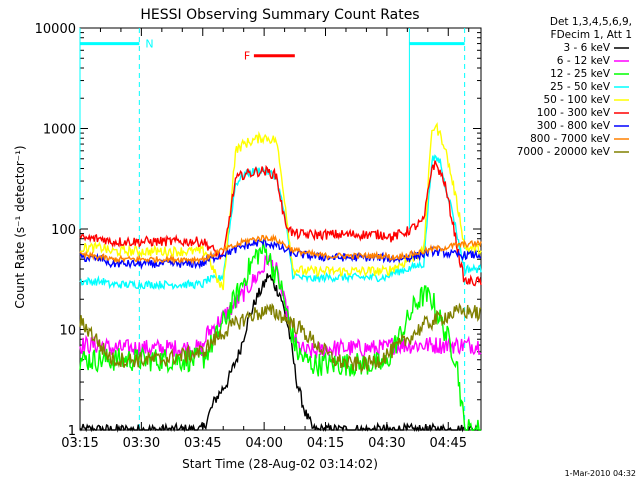 This screenshot has height=484, width=640. I want to click on legend-entry-label: 25 - 50 keV, so click(580, 87).